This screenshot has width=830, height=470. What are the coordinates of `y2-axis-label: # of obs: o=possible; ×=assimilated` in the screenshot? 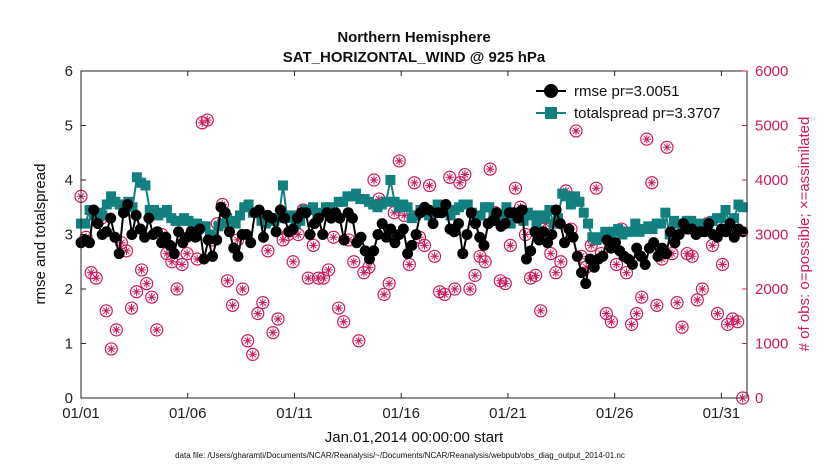 It's located at (804, 234).